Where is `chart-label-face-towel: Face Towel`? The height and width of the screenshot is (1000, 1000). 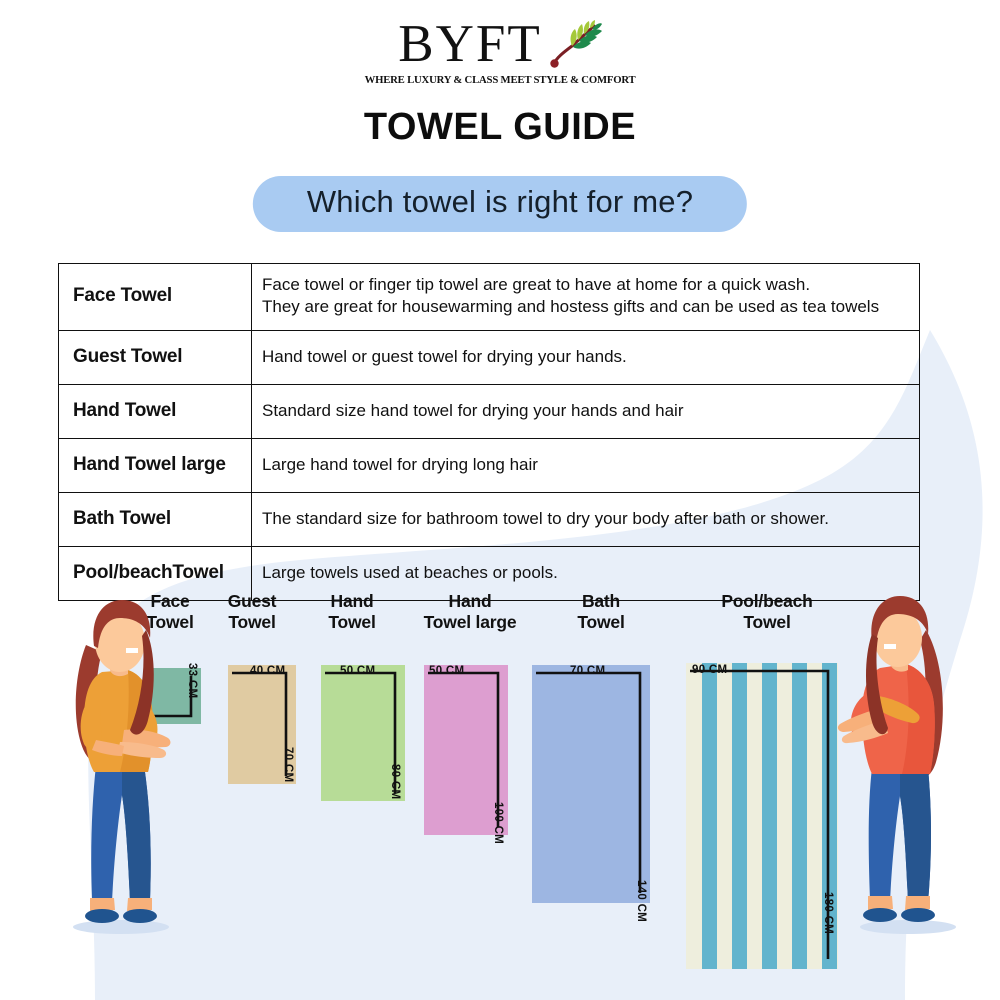 chart-label-face-towel: Face Towel is located at coordinates (170, 611).